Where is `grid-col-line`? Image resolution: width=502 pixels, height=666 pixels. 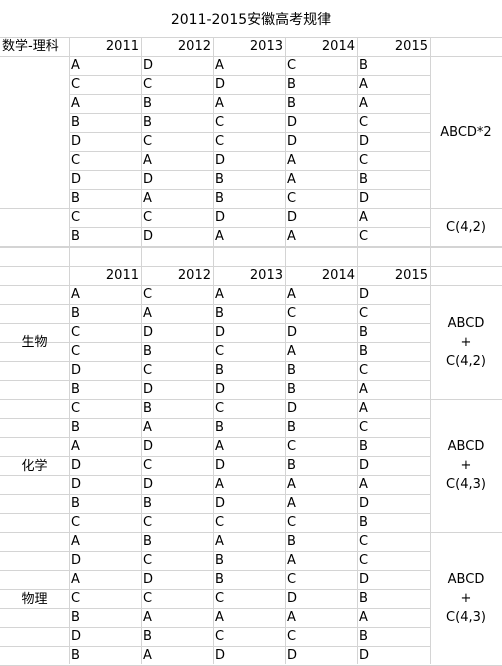 grid-col-line is located at coordinates (141, 350).